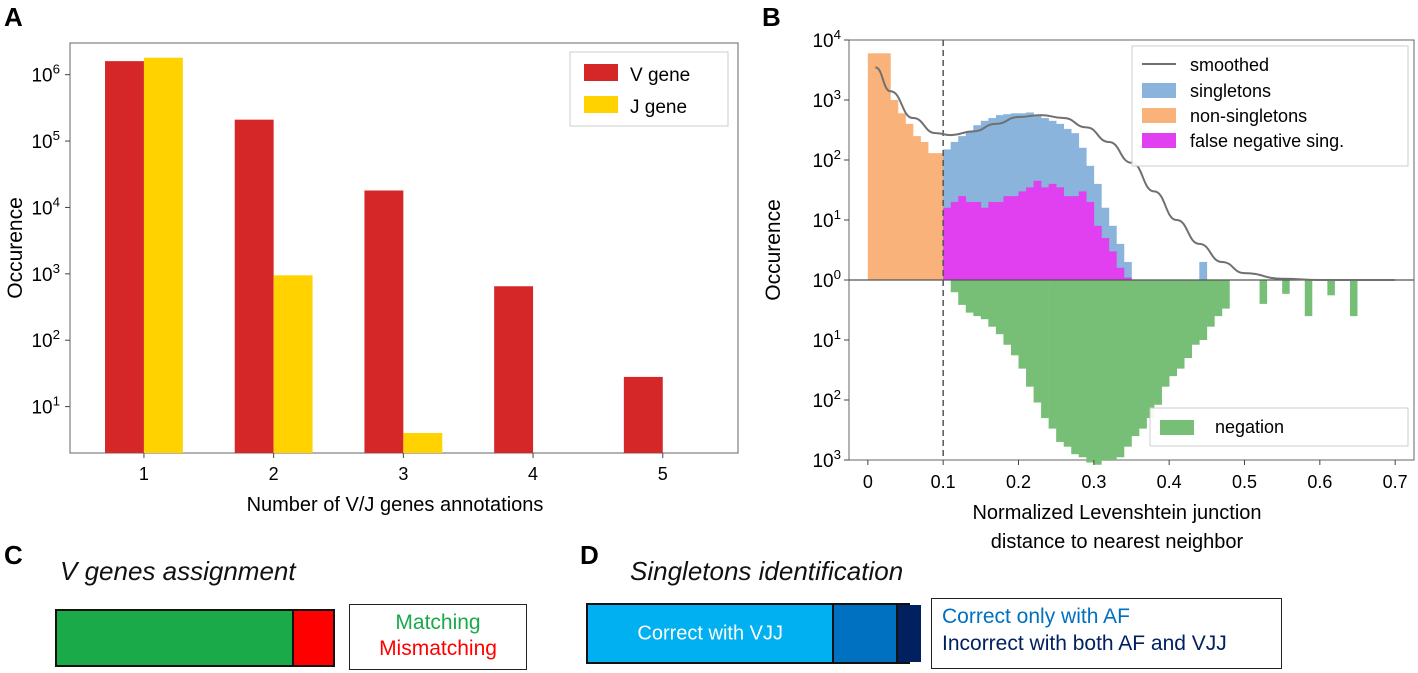  I want to click on singletons-identification-bar: Correct with VJJ, so click(753, 633).